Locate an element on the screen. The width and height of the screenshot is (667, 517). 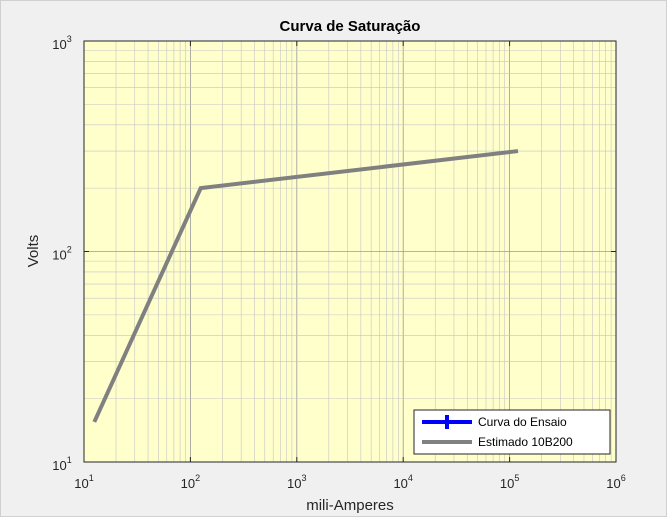
x-tick-label: 10¹ is located at coordinates (83, 482).